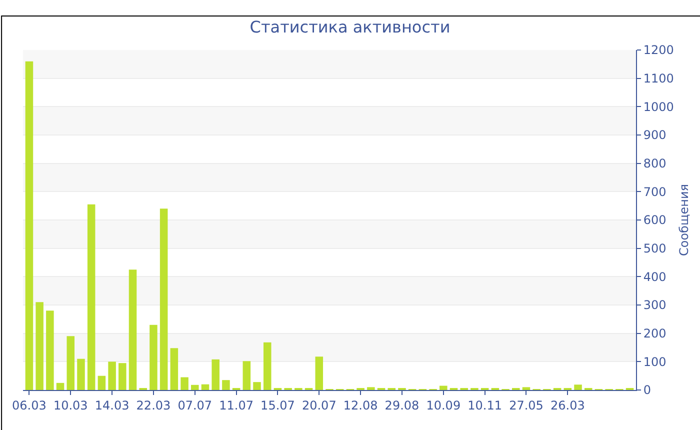 This screenshot has width=700, height=430. What do you see at coordinates (654, 305) in the screenshot?
I see `y-tick-label: 300` at bounding box center [654, 305].